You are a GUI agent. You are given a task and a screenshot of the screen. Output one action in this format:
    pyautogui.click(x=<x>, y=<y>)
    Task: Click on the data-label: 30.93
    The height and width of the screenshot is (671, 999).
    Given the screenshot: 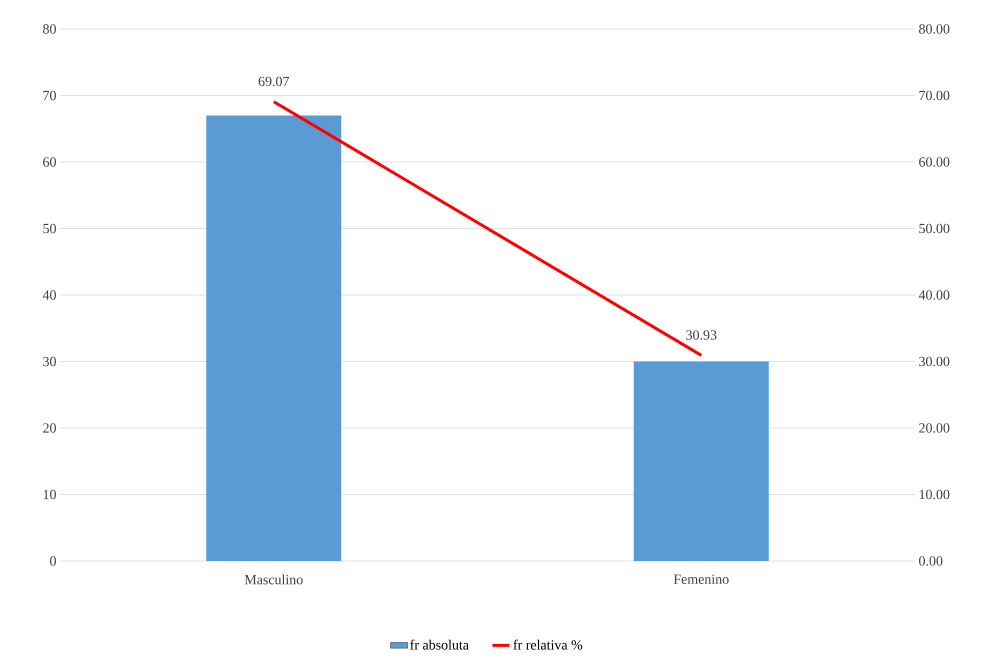 What is the action you would take?
    pyautogui.click(x=701, y=335)
    